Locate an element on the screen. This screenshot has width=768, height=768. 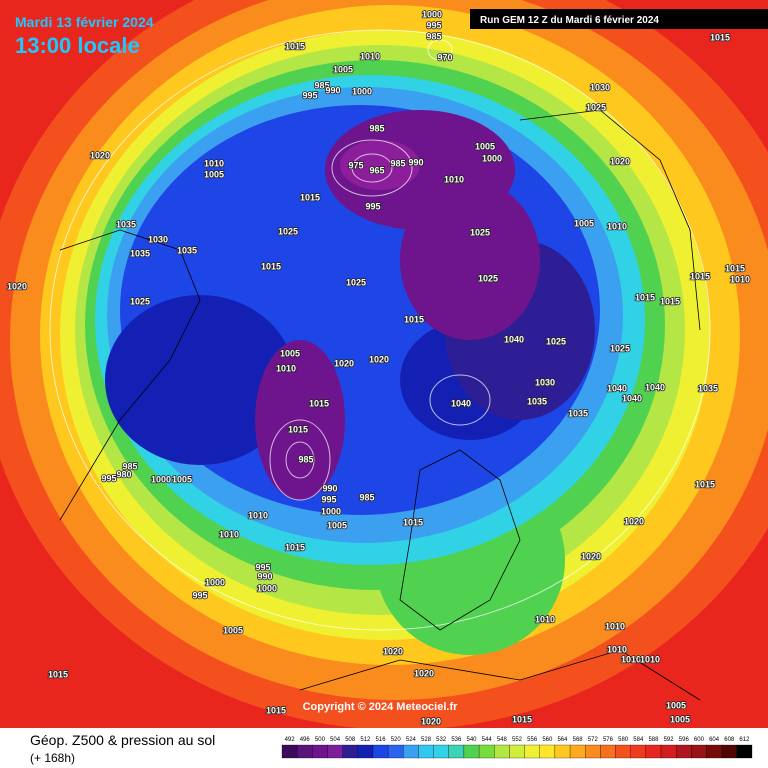
isobar-label: 980 is located at coordinates (123, 474).